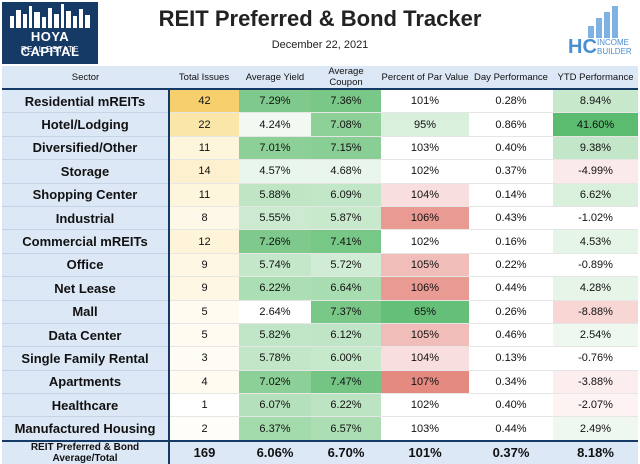 This screenshot has width=640, height=464. What do you see at coordinates (595, 405) in the screenshot?
I see `ytd-cell: -2.07%` at bounding box center [595, 405].